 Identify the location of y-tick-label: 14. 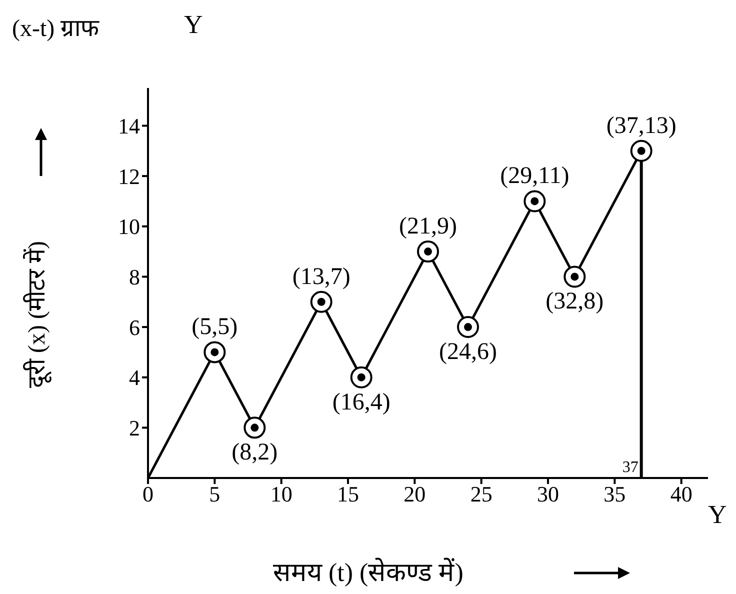
(129, 126).